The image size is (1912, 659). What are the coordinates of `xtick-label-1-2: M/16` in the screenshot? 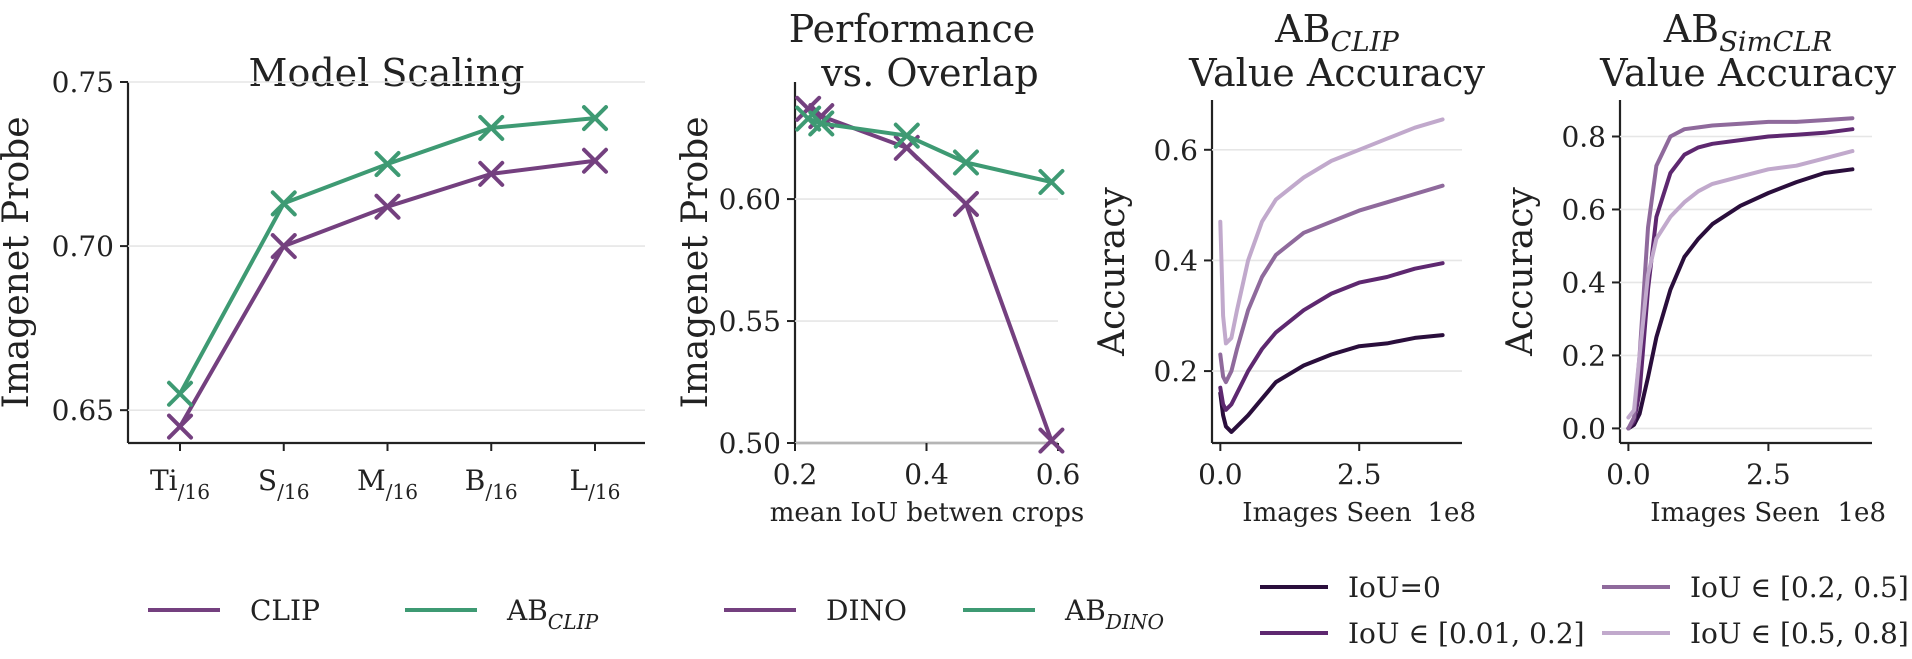 It's located at (387, 484).